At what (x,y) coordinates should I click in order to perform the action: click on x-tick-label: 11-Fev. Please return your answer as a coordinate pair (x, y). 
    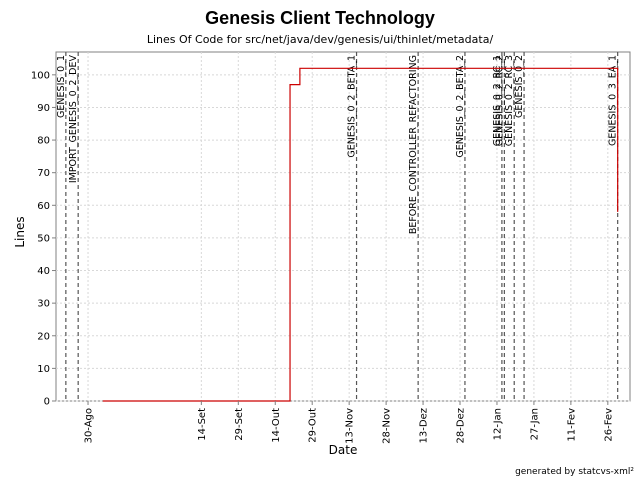
    Looking at the image, I should click on (571, 425).